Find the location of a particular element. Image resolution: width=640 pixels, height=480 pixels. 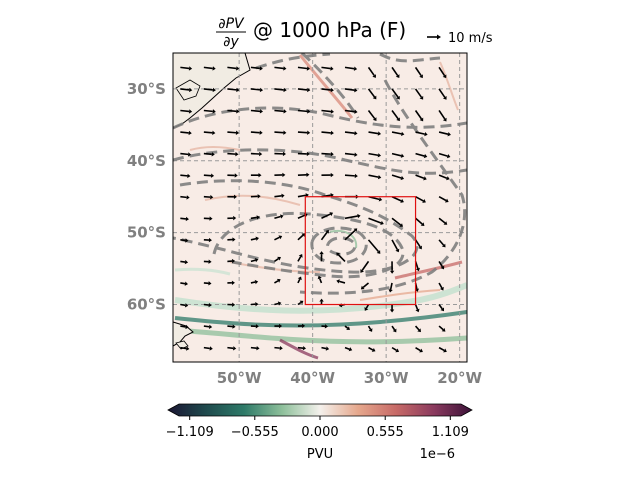

y-tick-label: 30°S is located at coordinates (146, 89).